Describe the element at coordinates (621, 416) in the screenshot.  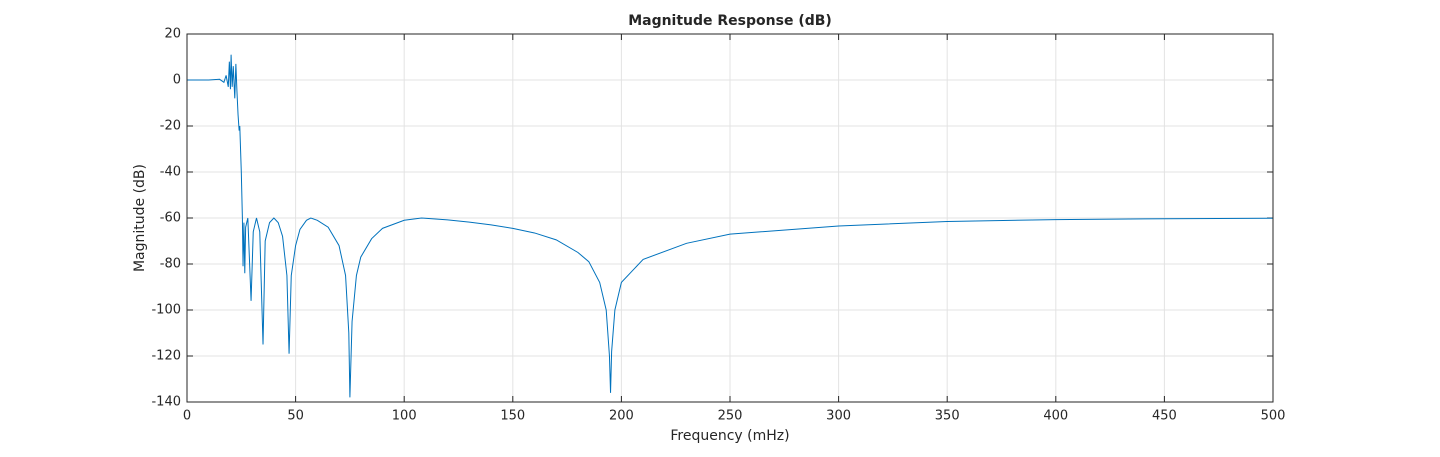
I see `x-tick-label: 200` at that location.